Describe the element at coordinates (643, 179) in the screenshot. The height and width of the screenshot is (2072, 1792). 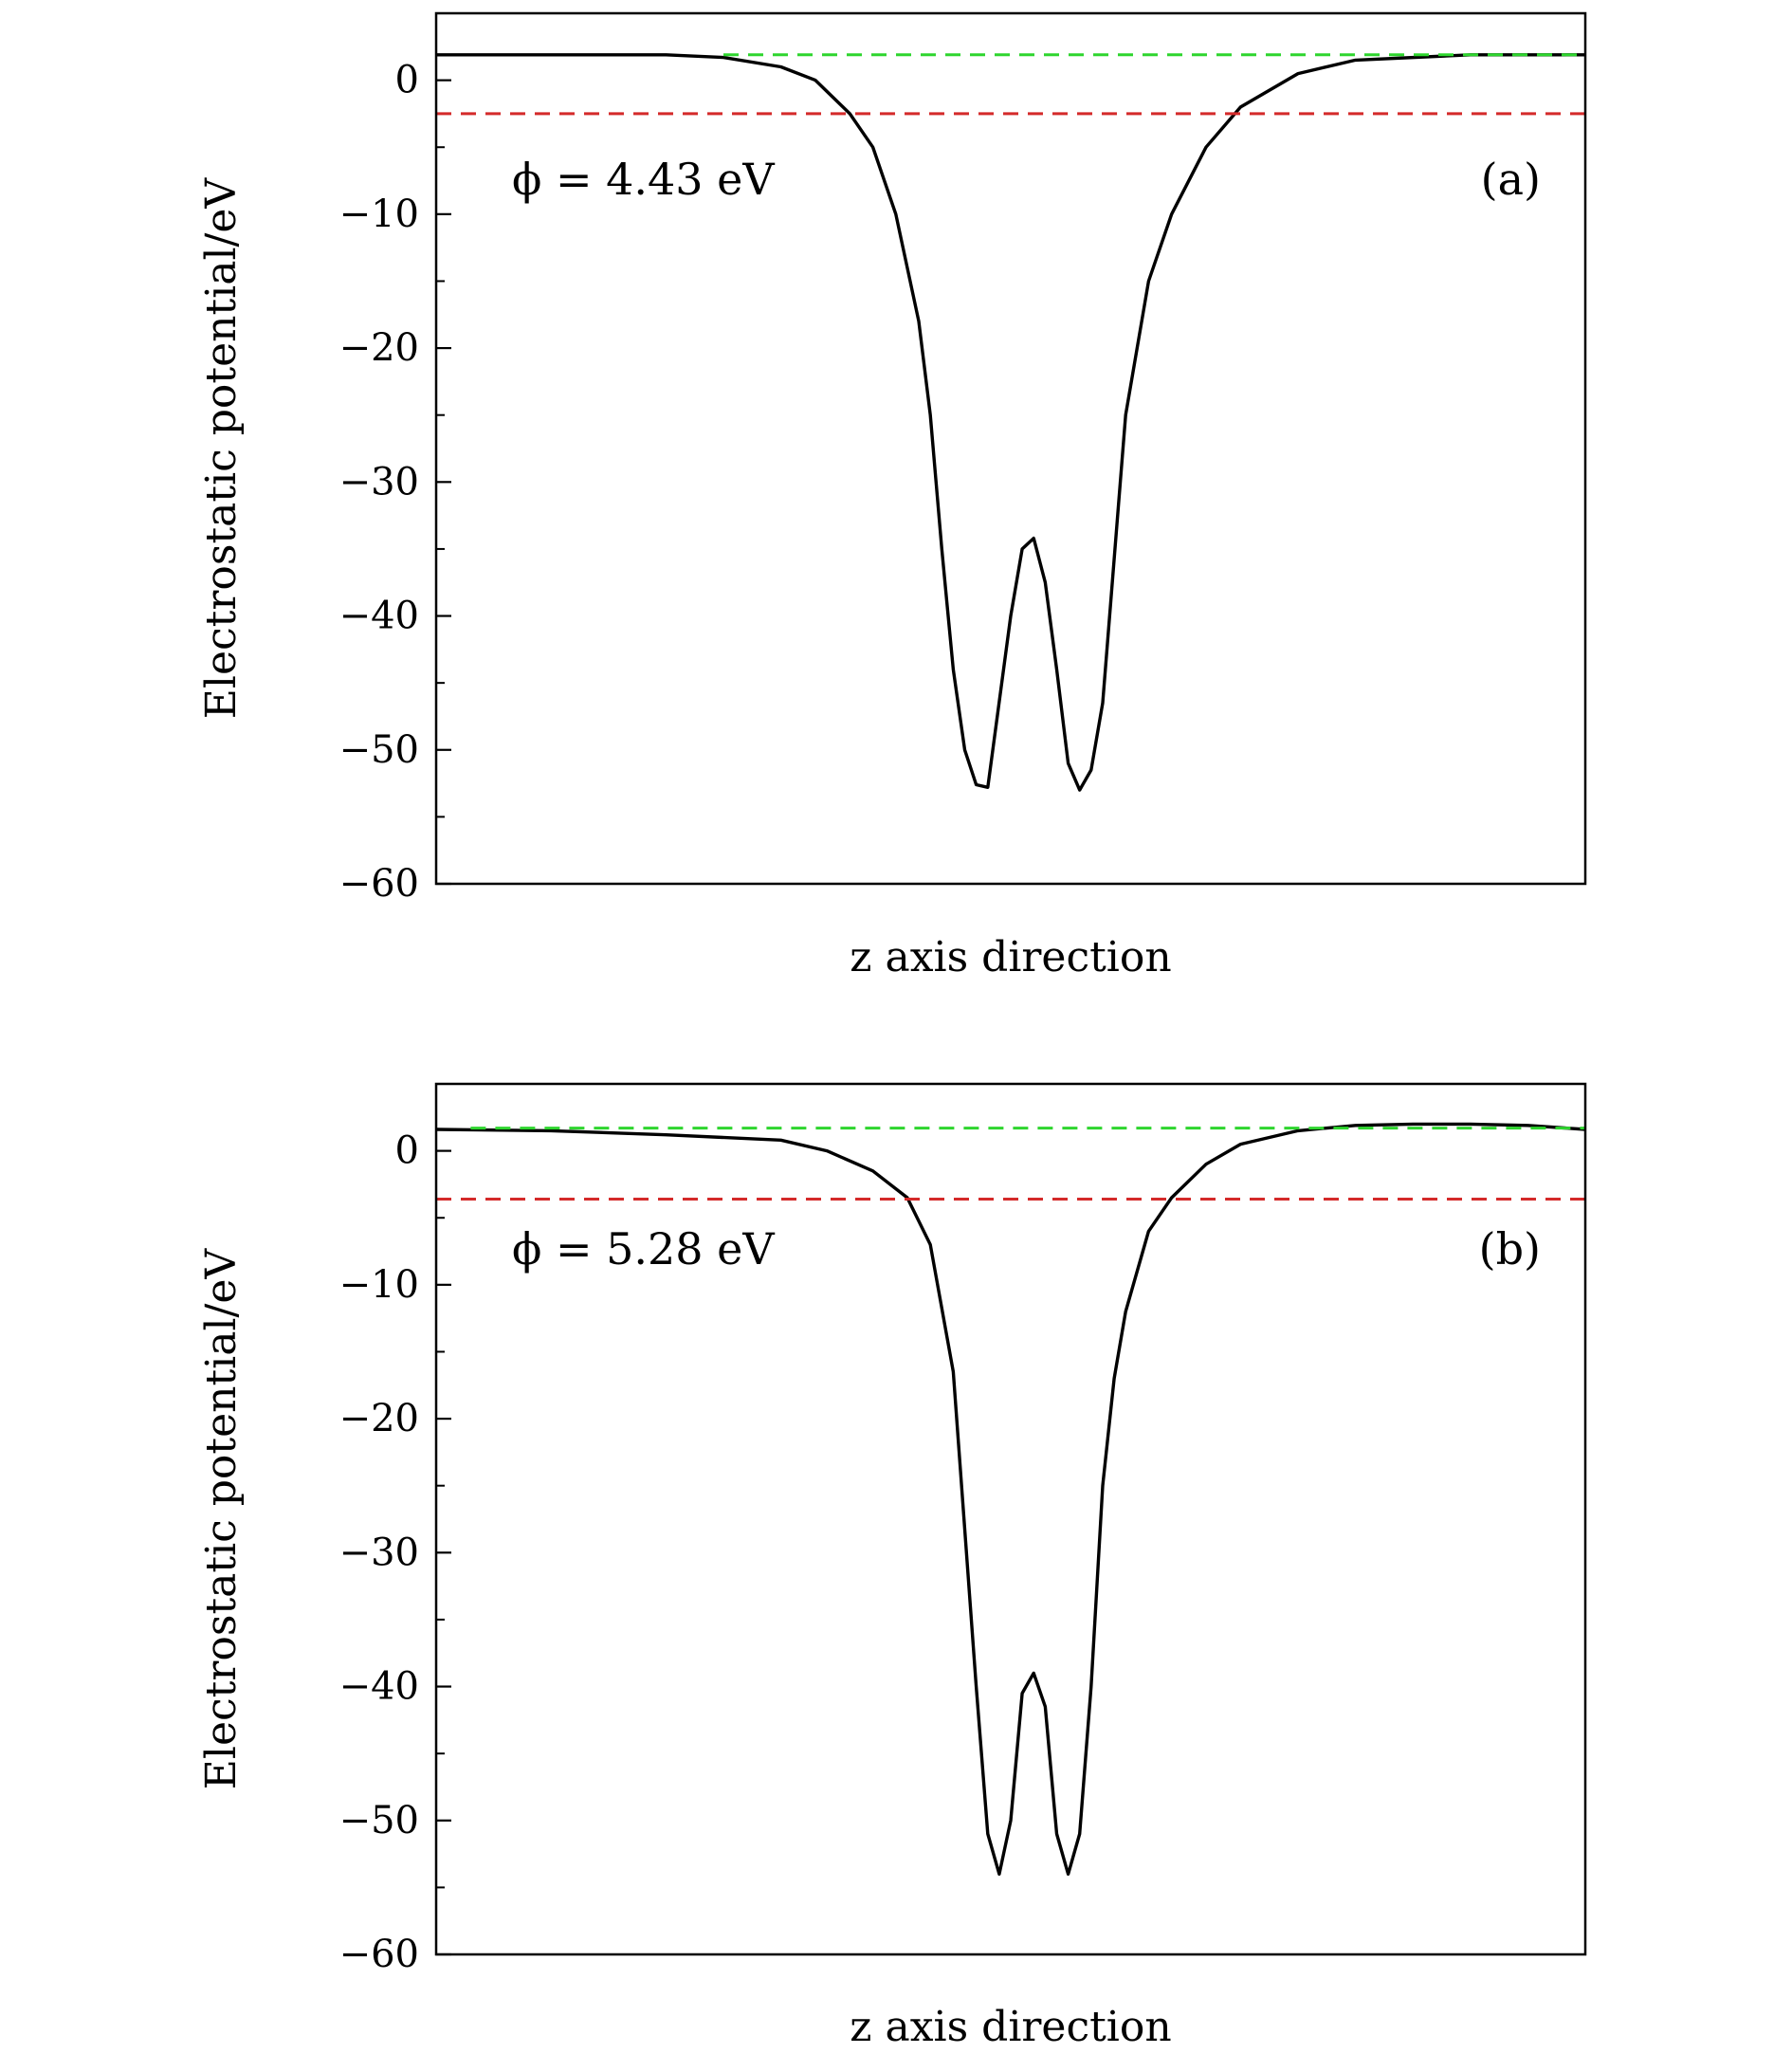
I see `work-function-annotation: ϕ = 4.43 eV` at that location.